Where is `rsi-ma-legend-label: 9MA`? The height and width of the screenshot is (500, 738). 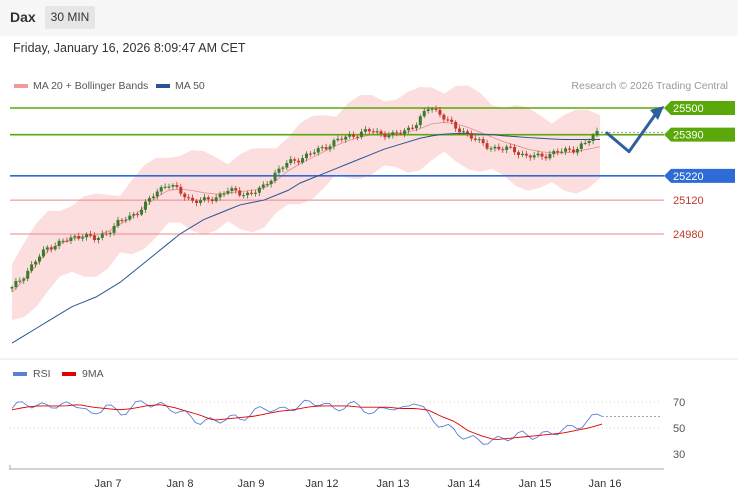
rsi-ma-legend-label: 9MA is located at coordinates (93, 374).